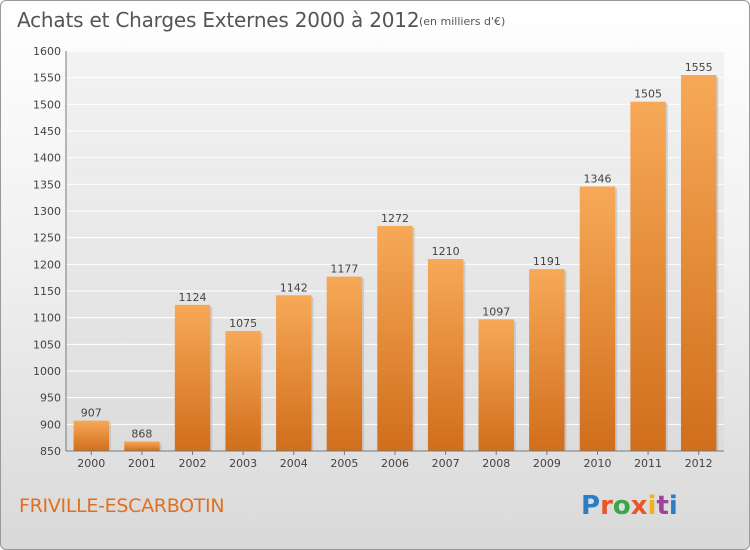 Image resolution: width=750 pixels, height=550 pixels. What do you see at coordinates (446, 251) in the screenshot?
I see `data-label: 1210` at bounding box center [446, 251].